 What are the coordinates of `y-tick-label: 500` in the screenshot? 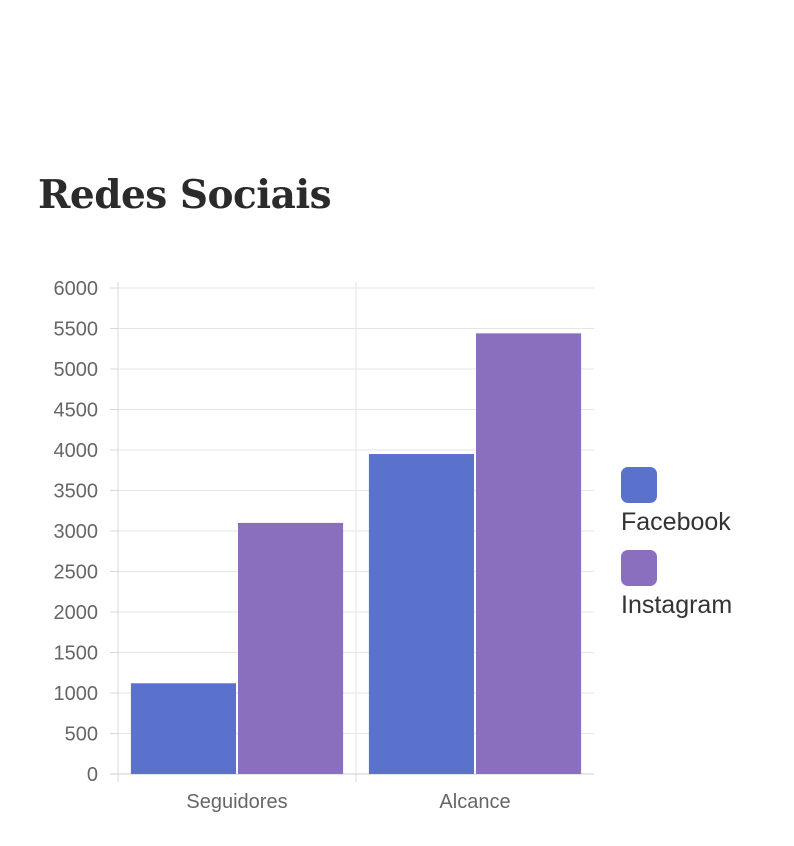 It's located at (81, 735).